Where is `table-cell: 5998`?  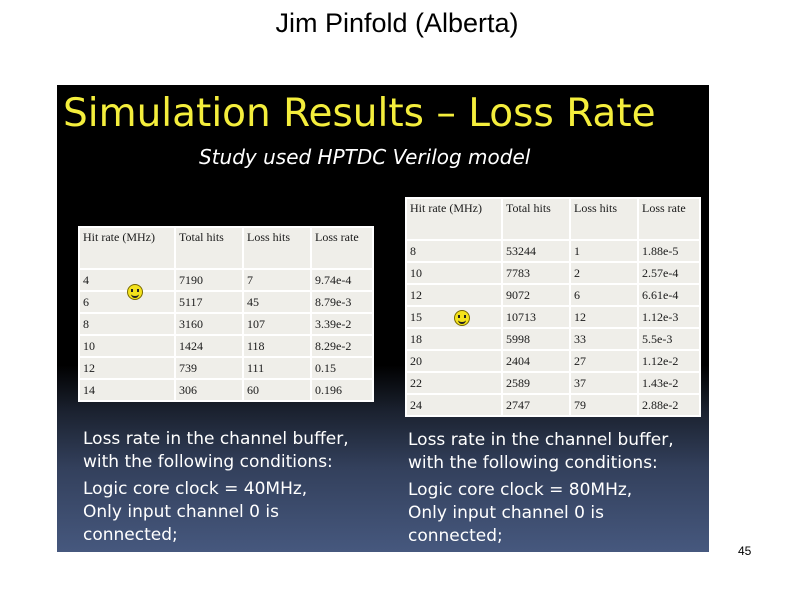 table-cell: 5998 is located at coordinates (536, 339).